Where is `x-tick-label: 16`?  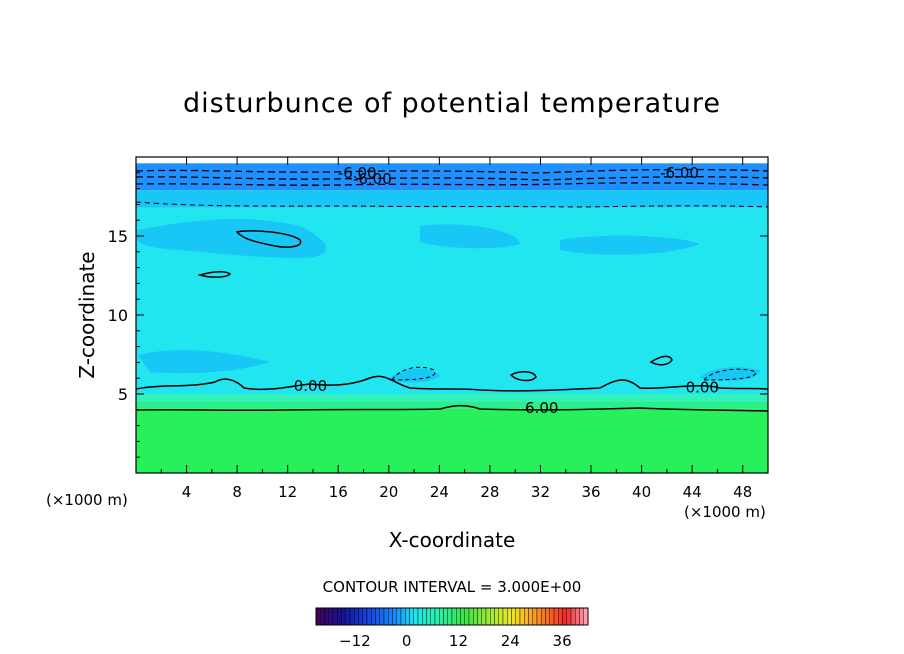
x-tick-label: 16 is located at coordinates (338, 492).